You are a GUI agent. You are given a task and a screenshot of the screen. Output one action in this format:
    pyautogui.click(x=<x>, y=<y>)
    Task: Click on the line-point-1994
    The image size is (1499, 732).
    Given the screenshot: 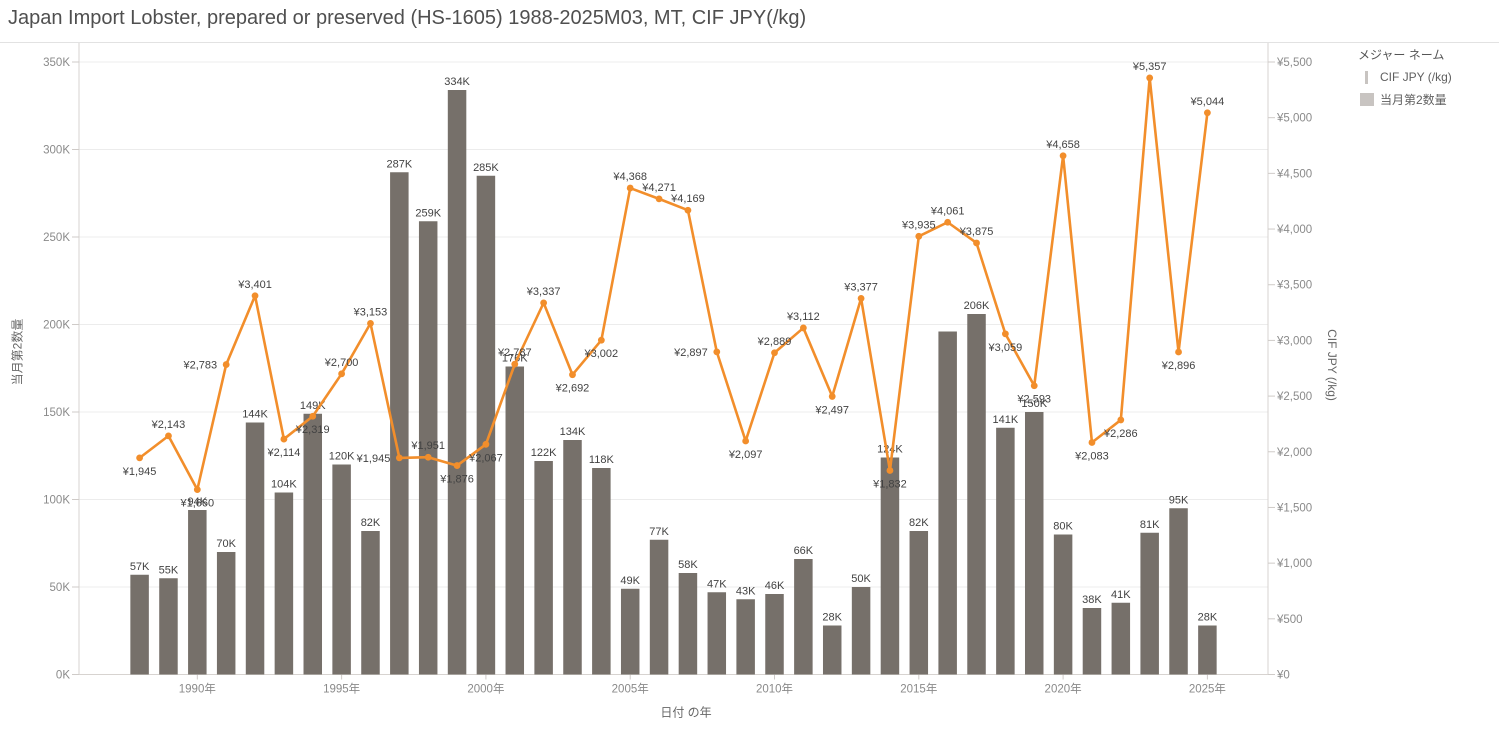 What is the action you would take?
    pyautogui.click(x=313, y=416)
    